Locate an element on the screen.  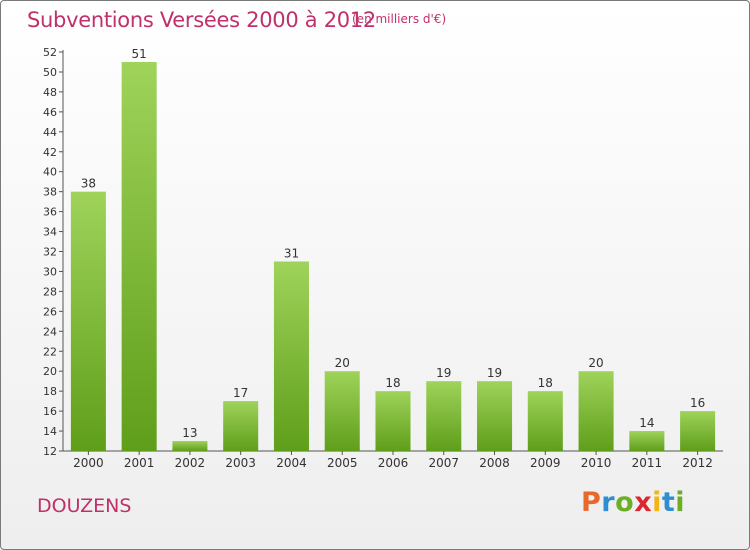
x-tick-label: 2012 is located at coordinates (697, 463).